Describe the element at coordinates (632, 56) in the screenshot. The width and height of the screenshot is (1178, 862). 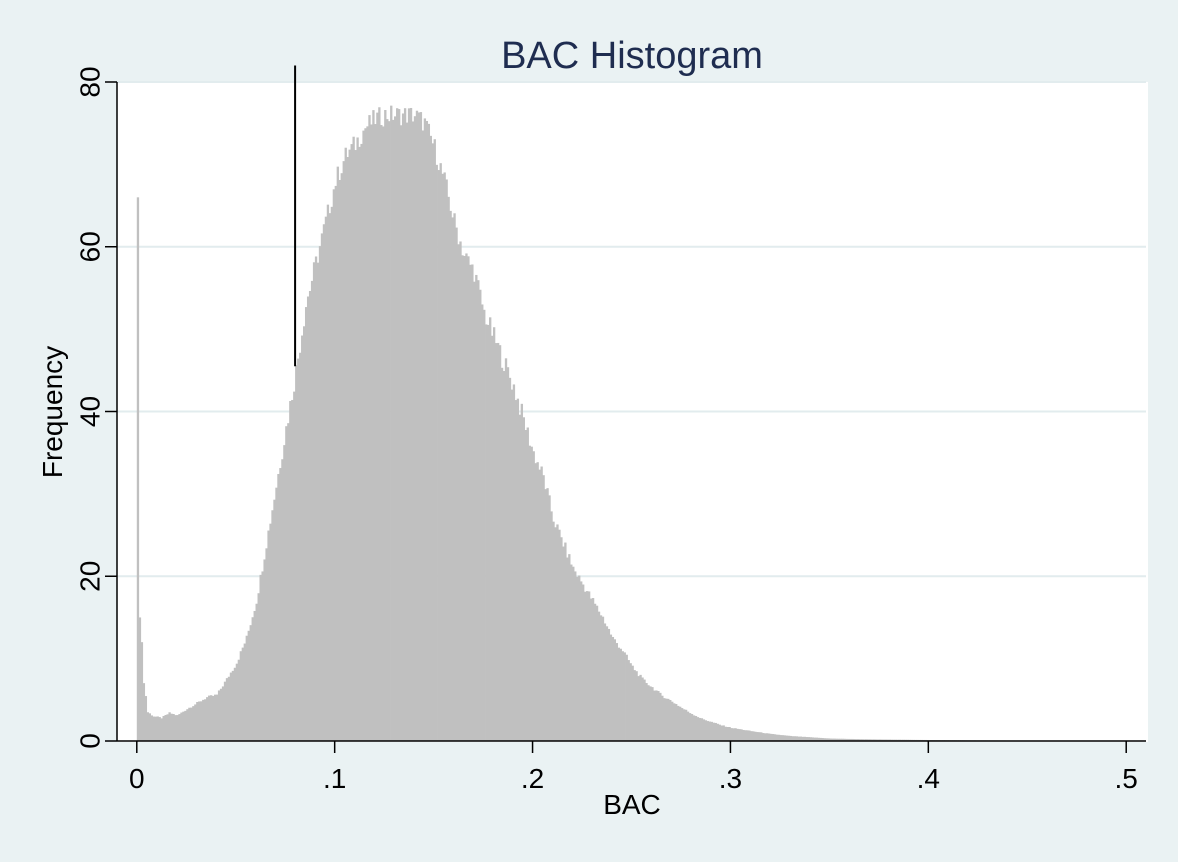
I see `chart-title: BAC Histogram` at that location.